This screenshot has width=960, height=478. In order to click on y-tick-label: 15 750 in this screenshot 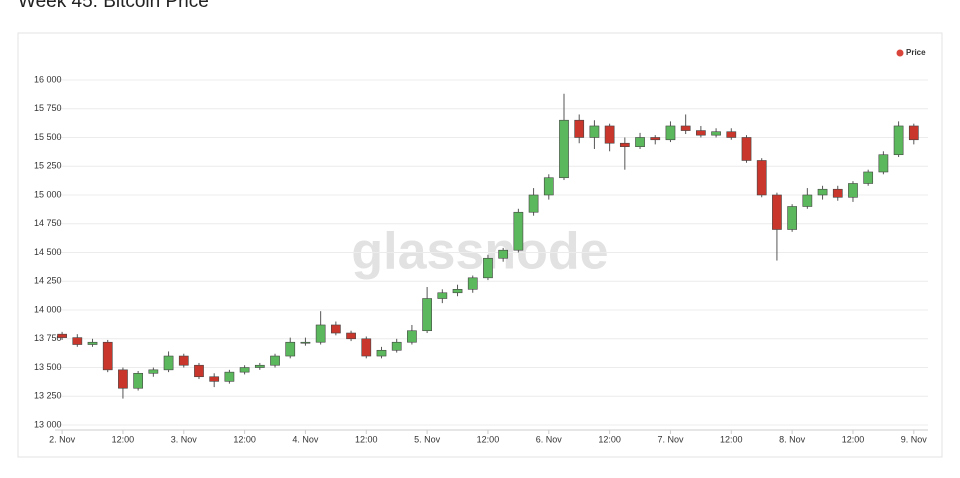, I will do `click(48, 108)`.